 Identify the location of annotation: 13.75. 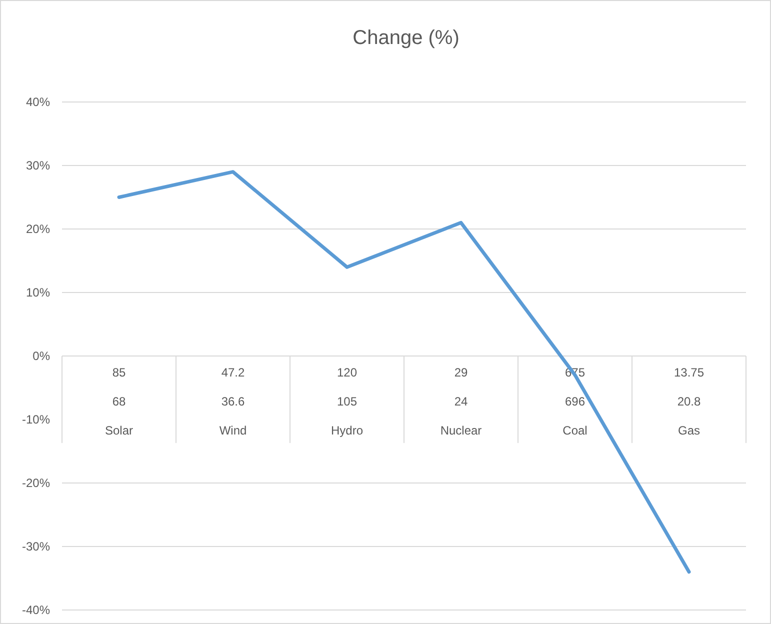
(689, 372).